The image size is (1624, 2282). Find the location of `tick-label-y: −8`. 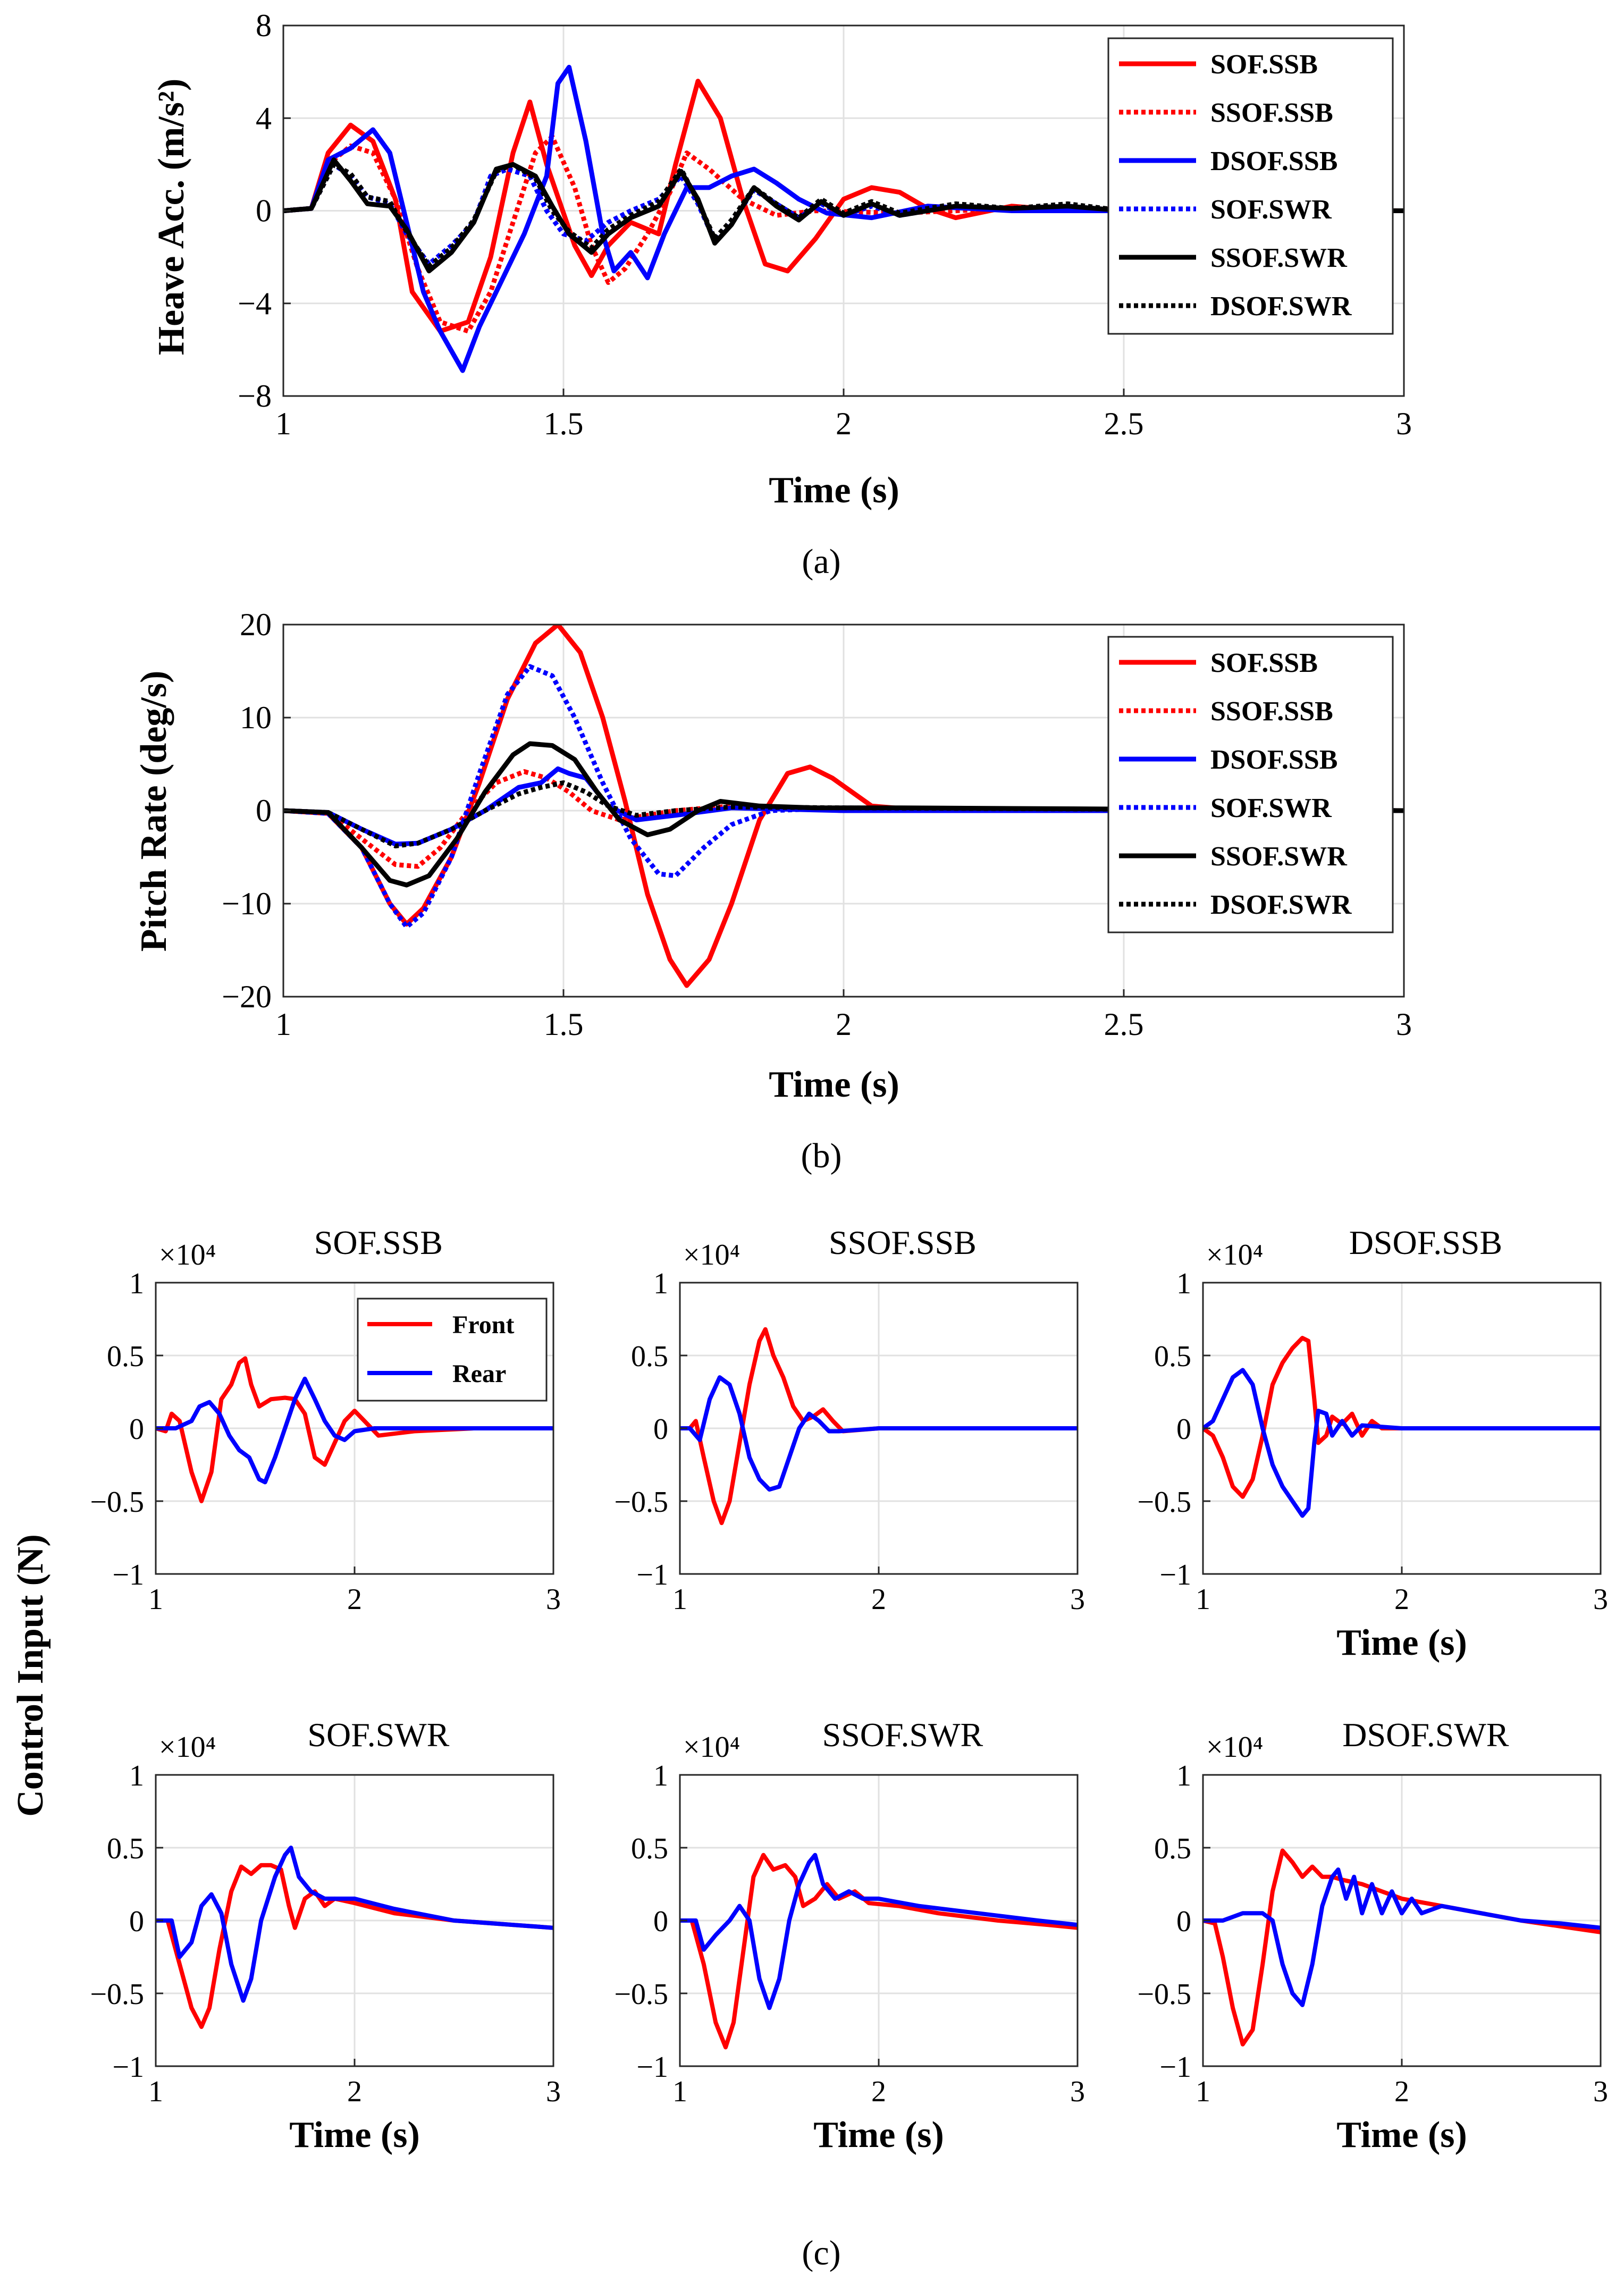

tick-label-y: −8 is located at coordinates (255, 396).